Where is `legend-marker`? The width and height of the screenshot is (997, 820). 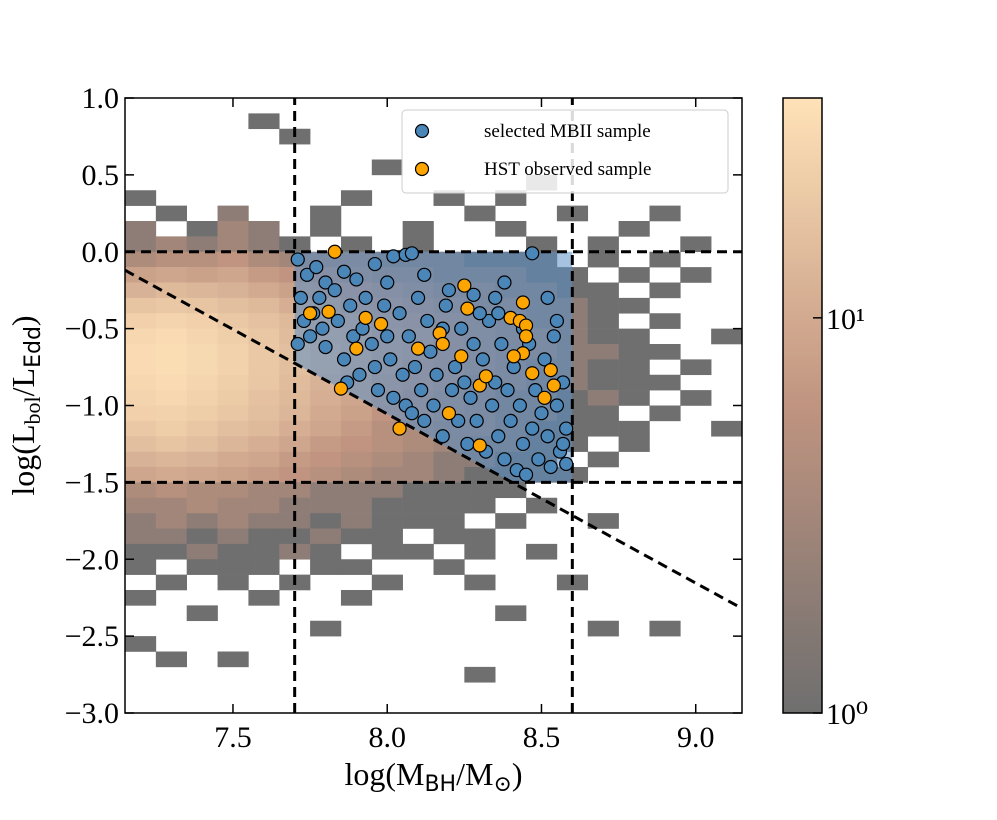
legend-marker is located at coordinates (422, 169).